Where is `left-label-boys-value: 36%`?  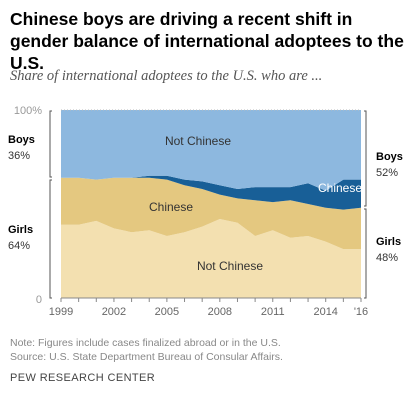 left-label-boys-value: 36% is located at coordinates (19, 156).